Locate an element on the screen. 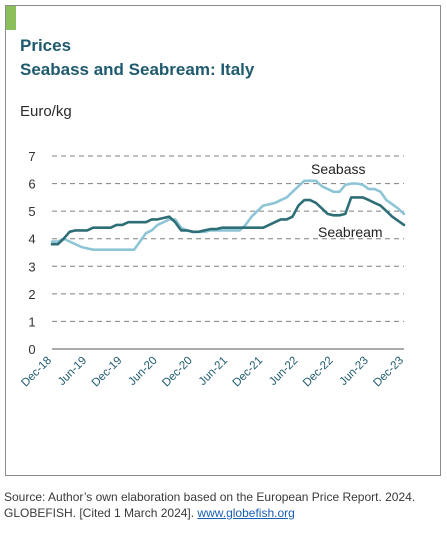  y-tick-label: 5 is located at coordinates (31, 211).